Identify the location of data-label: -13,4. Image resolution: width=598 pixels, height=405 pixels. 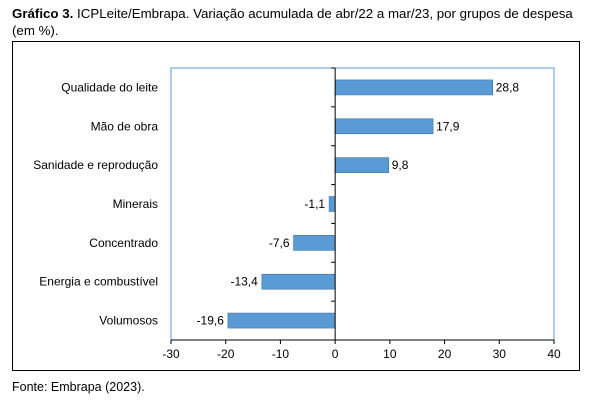
(244, 282).